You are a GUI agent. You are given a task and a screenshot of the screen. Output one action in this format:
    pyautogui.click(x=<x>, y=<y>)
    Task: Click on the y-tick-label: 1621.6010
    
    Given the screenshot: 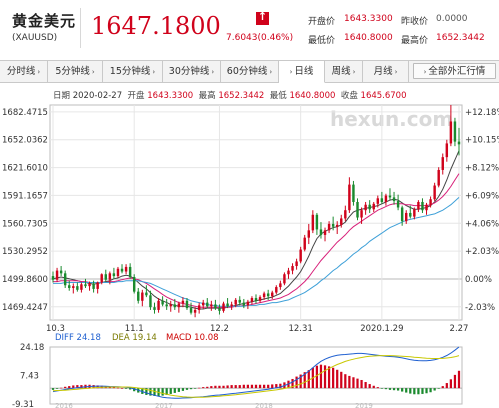 What is the action you would take?
    pyautogui.click(x=25, y=169)
    